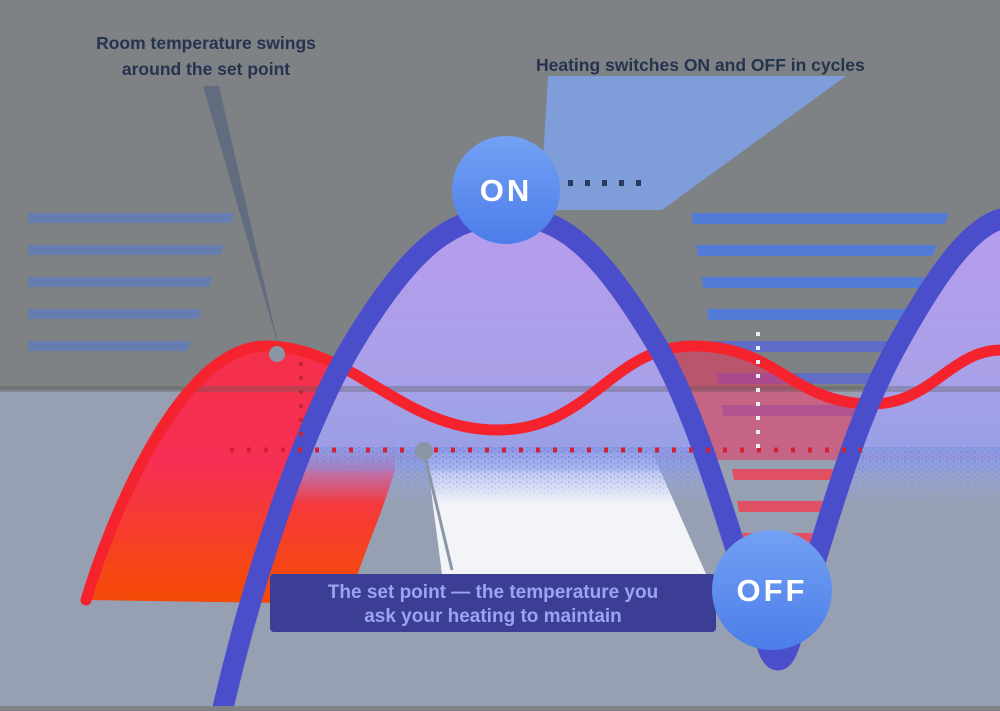 Image resolution: width=1000 pixels, height=711 pixels. Describe the element at coordinates (137, 282) in the screenshot. I see `echo-stripes-left` at that location.